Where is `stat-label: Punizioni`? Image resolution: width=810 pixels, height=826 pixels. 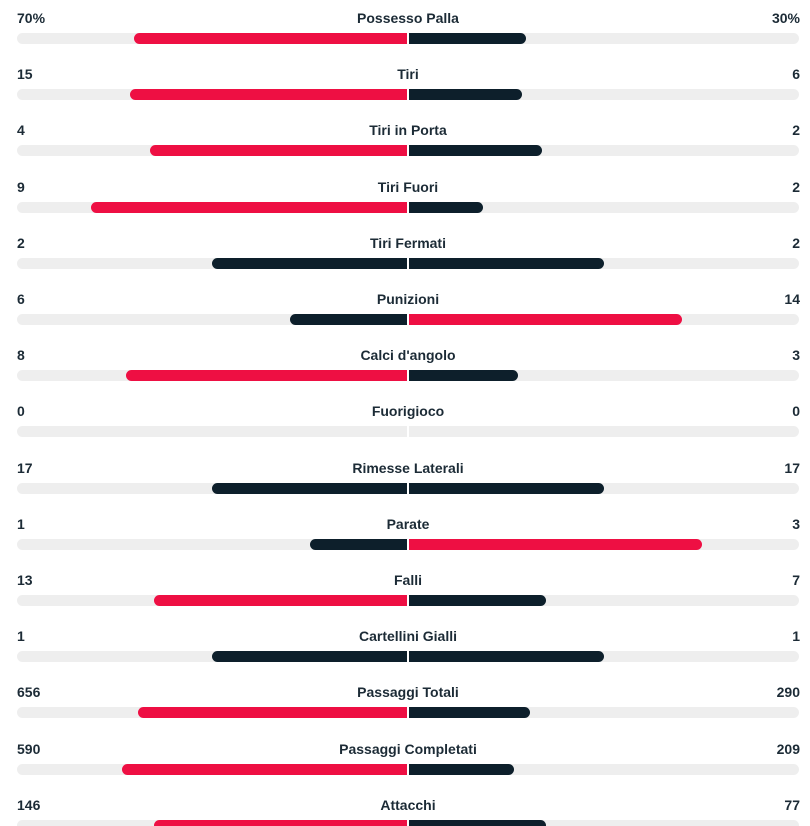 stat-label: Punizioni is located at coordinates (408, 299).